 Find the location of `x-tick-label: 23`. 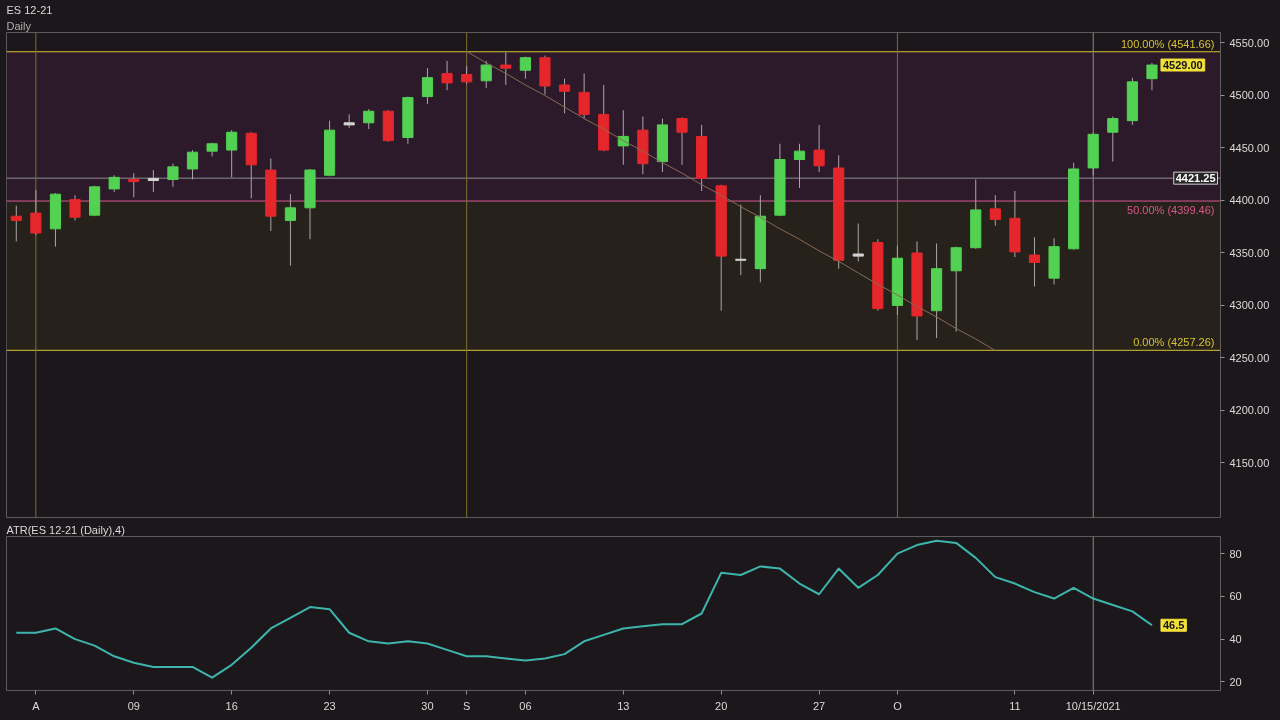

x-tick-label: 23 is located at coordinates (329, 705).